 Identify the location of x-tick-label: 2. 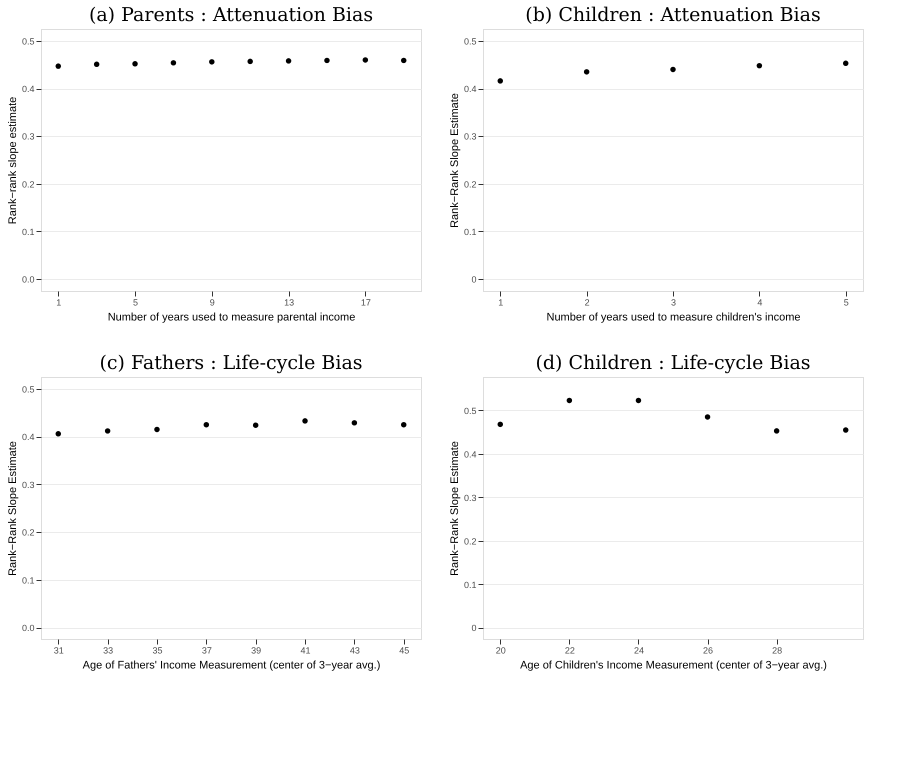
(587, 303).